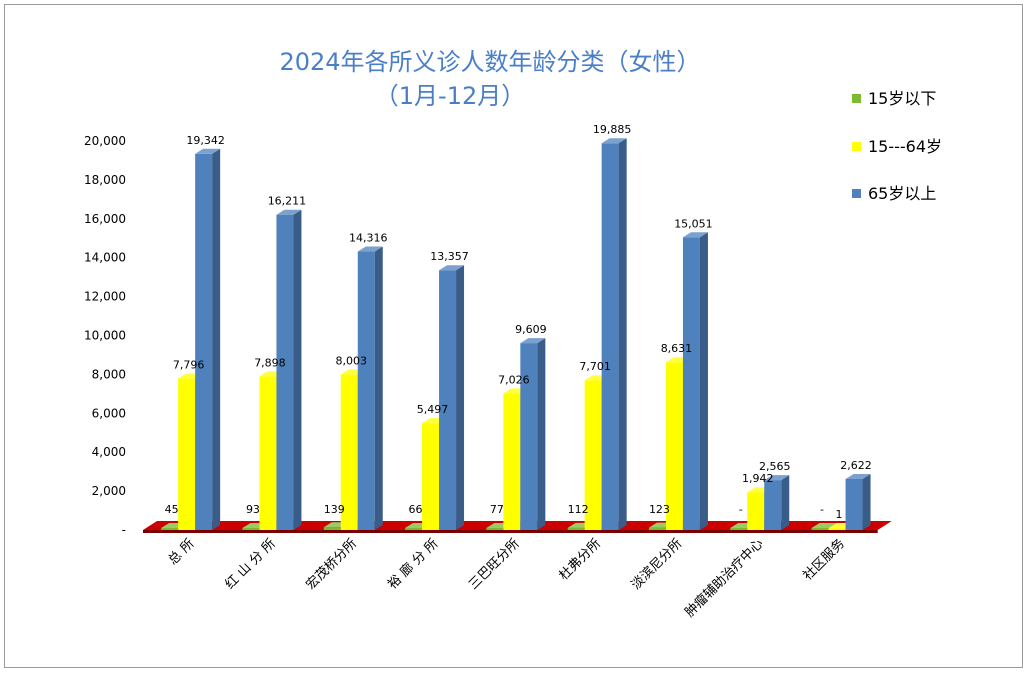  Describe the element at coordinates (595, 366) in the screenshot. I see `data-label: 7,701` at that location.